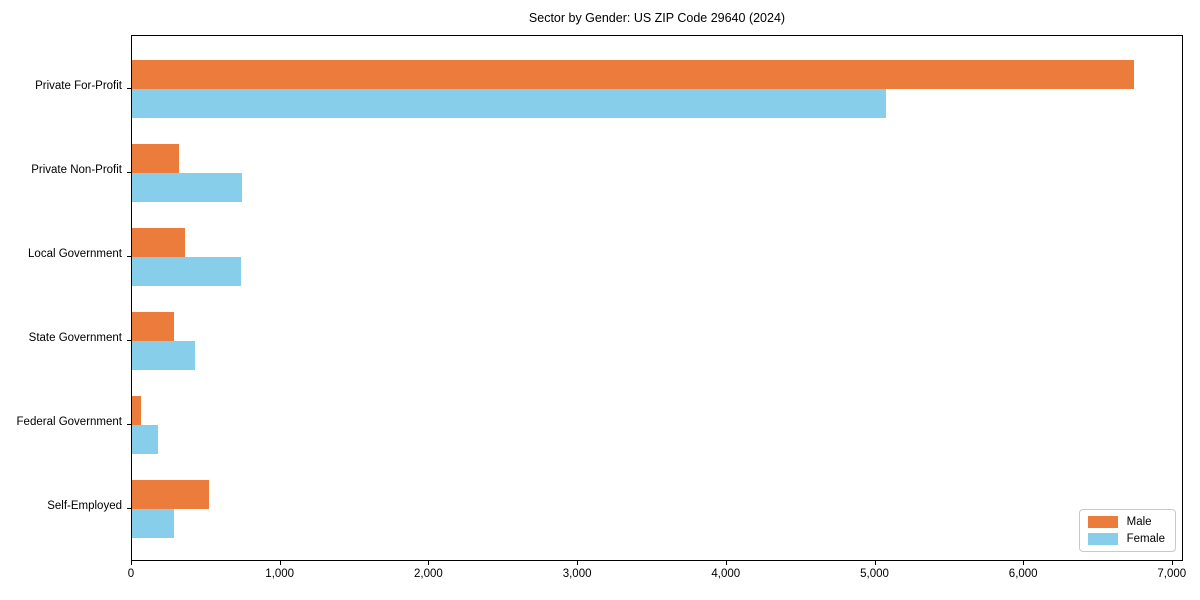 Image resolution: width=1200 pixels, height=600 pixels. I want to click on legend-item-female: Female, so click(1126, 539).